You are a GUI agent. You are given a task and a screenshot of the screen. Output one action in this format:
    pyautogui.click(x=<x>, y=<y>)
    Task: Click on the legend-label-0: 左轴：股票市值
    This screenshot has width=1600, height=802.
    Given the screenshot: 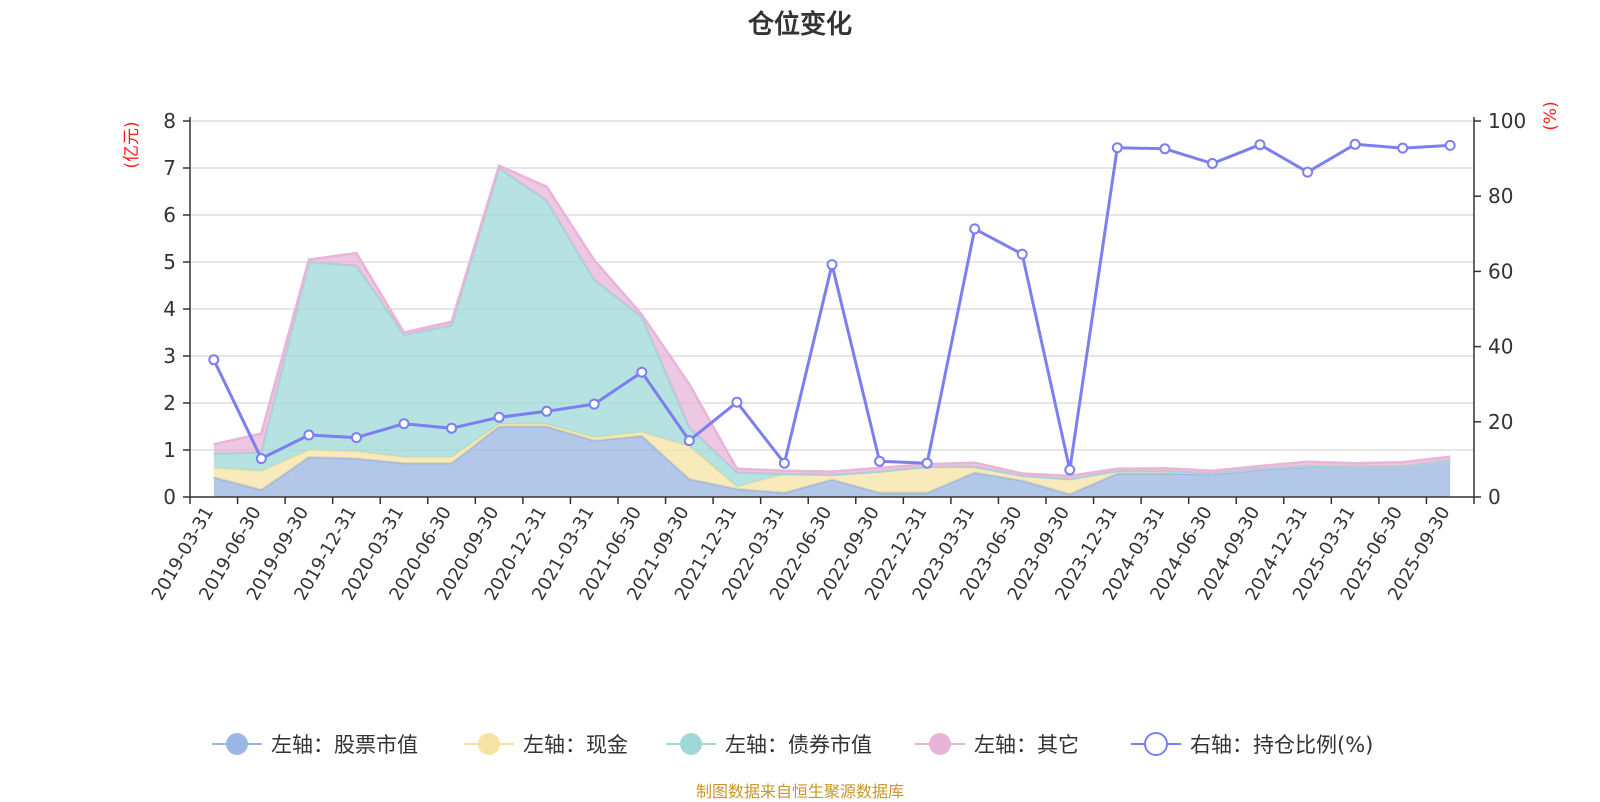 What is the action you would take?
    pyautogui.click(x=344, y=745)
    